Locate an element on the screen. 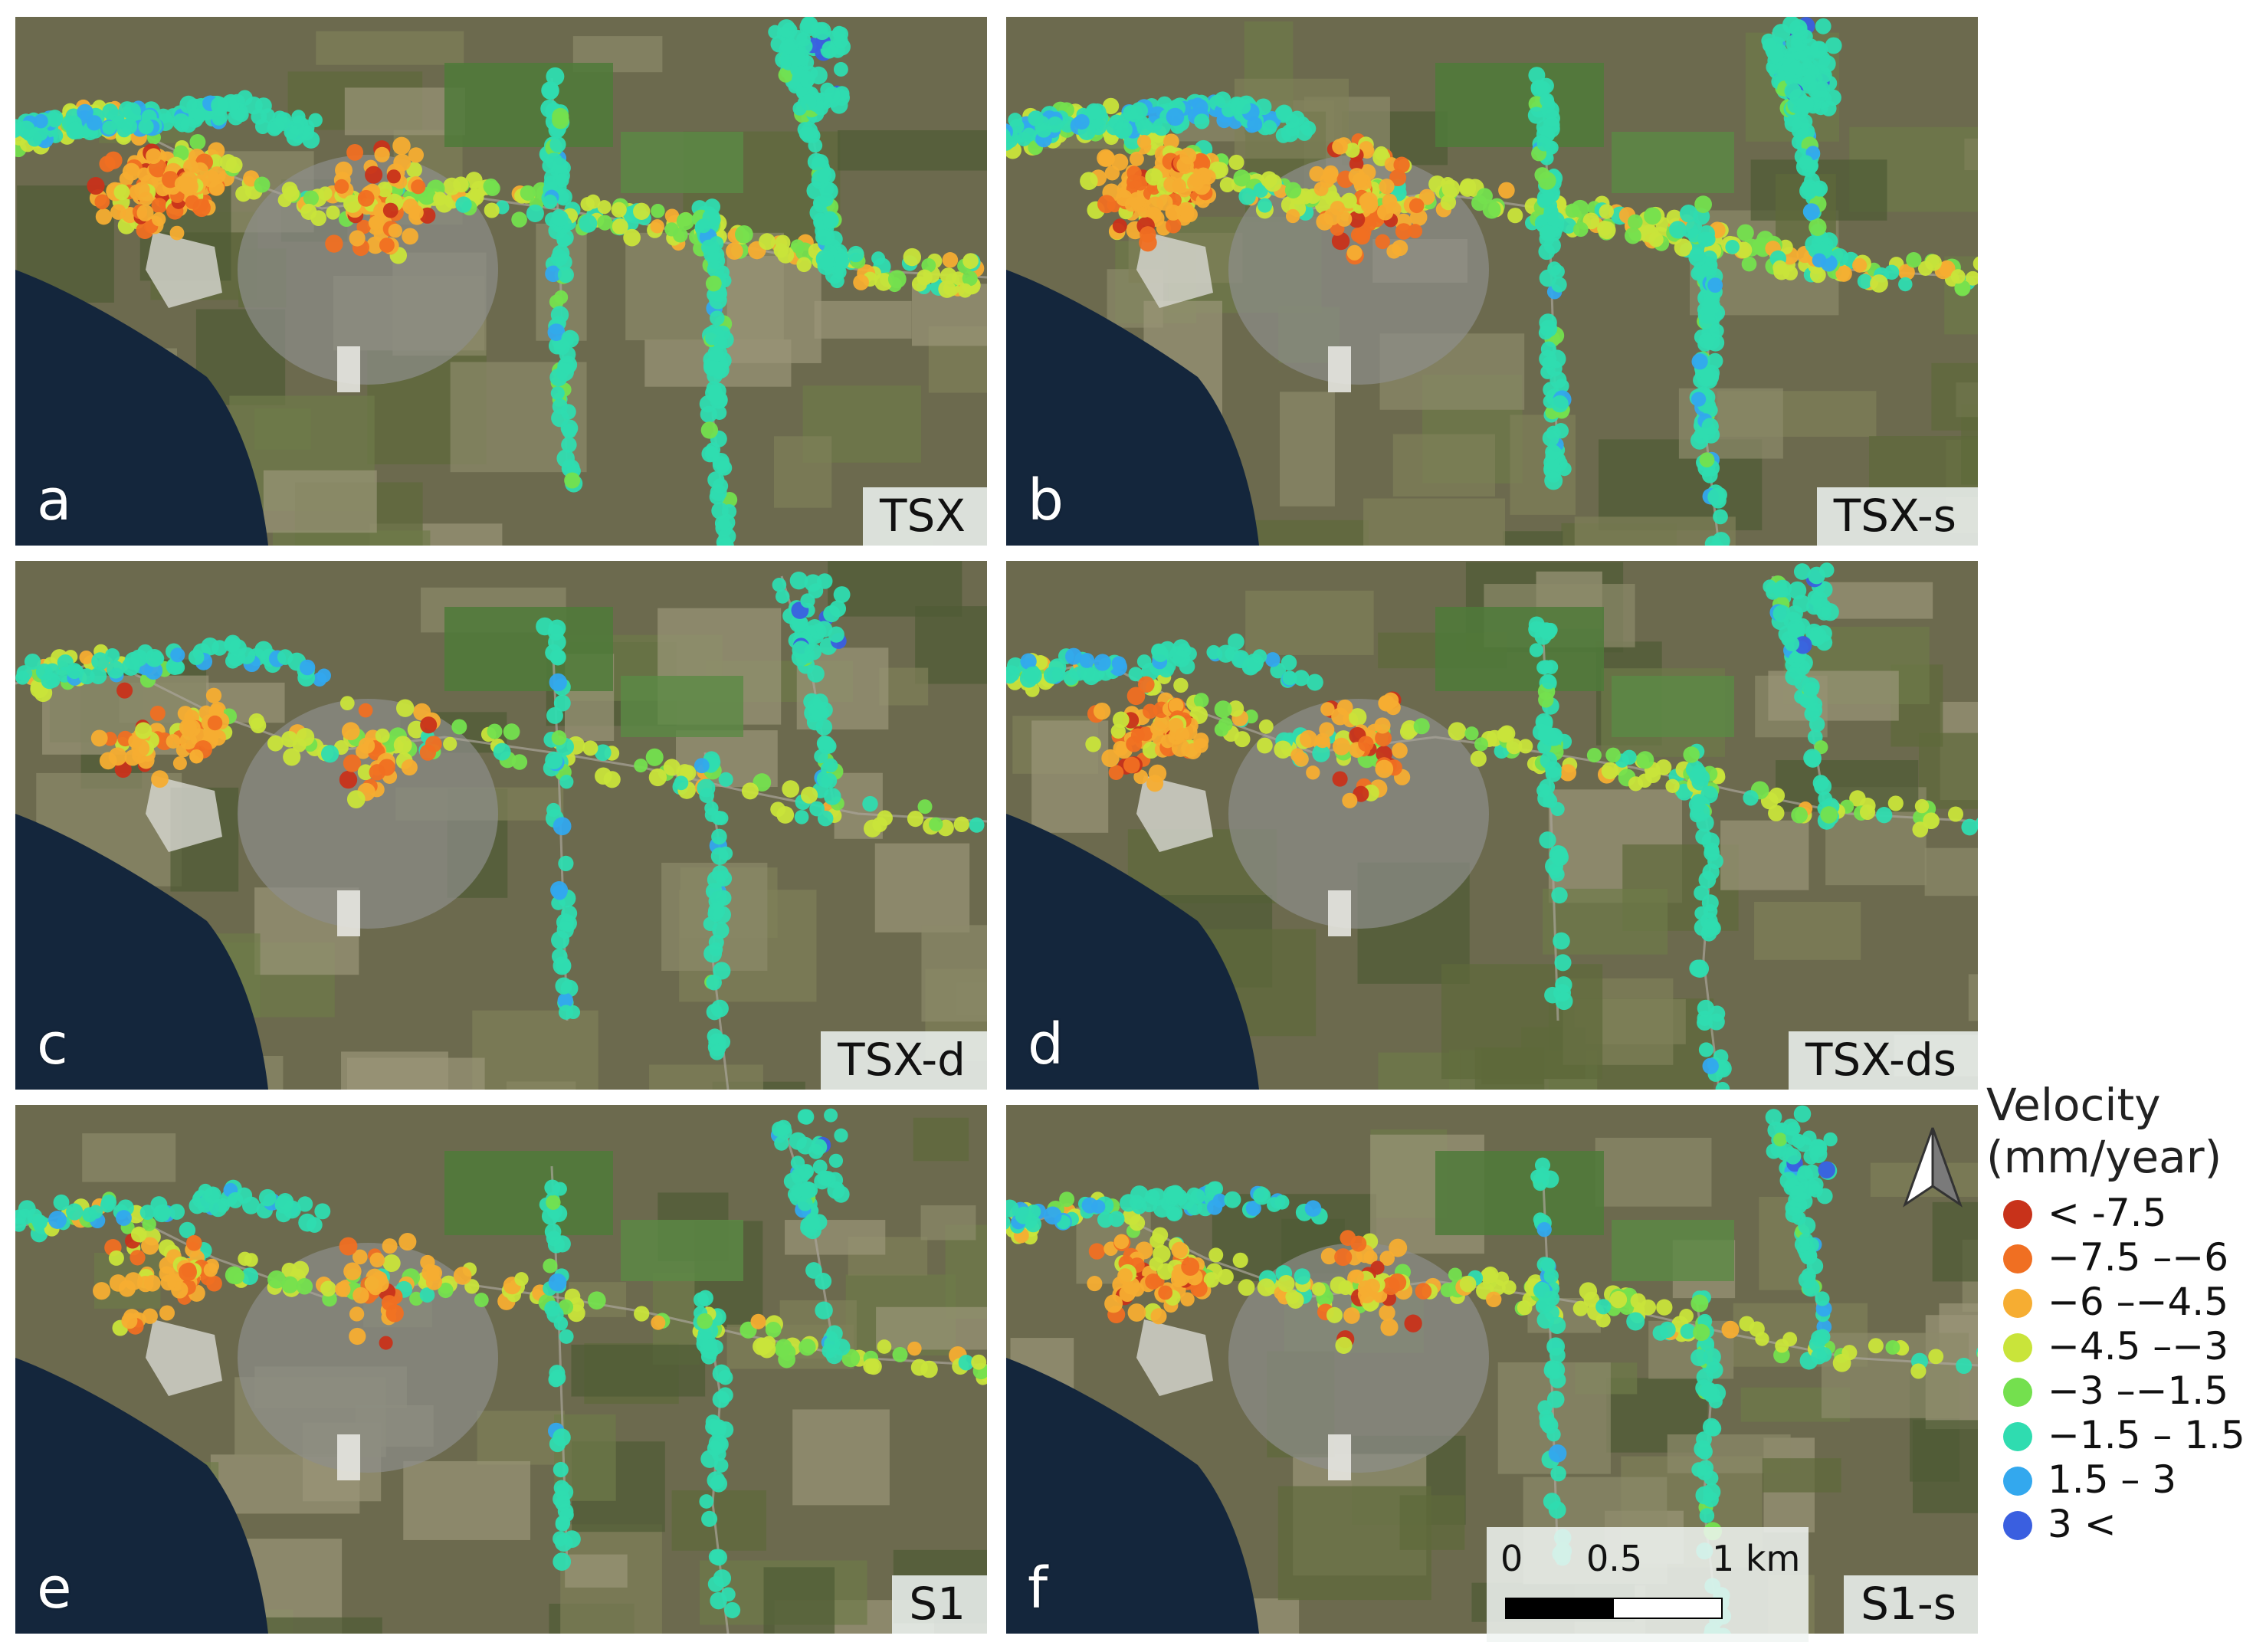 Image resolution: width=2266 pixels, height=1652 pixels. panel-letter: a is located at coordinates (54, 500).